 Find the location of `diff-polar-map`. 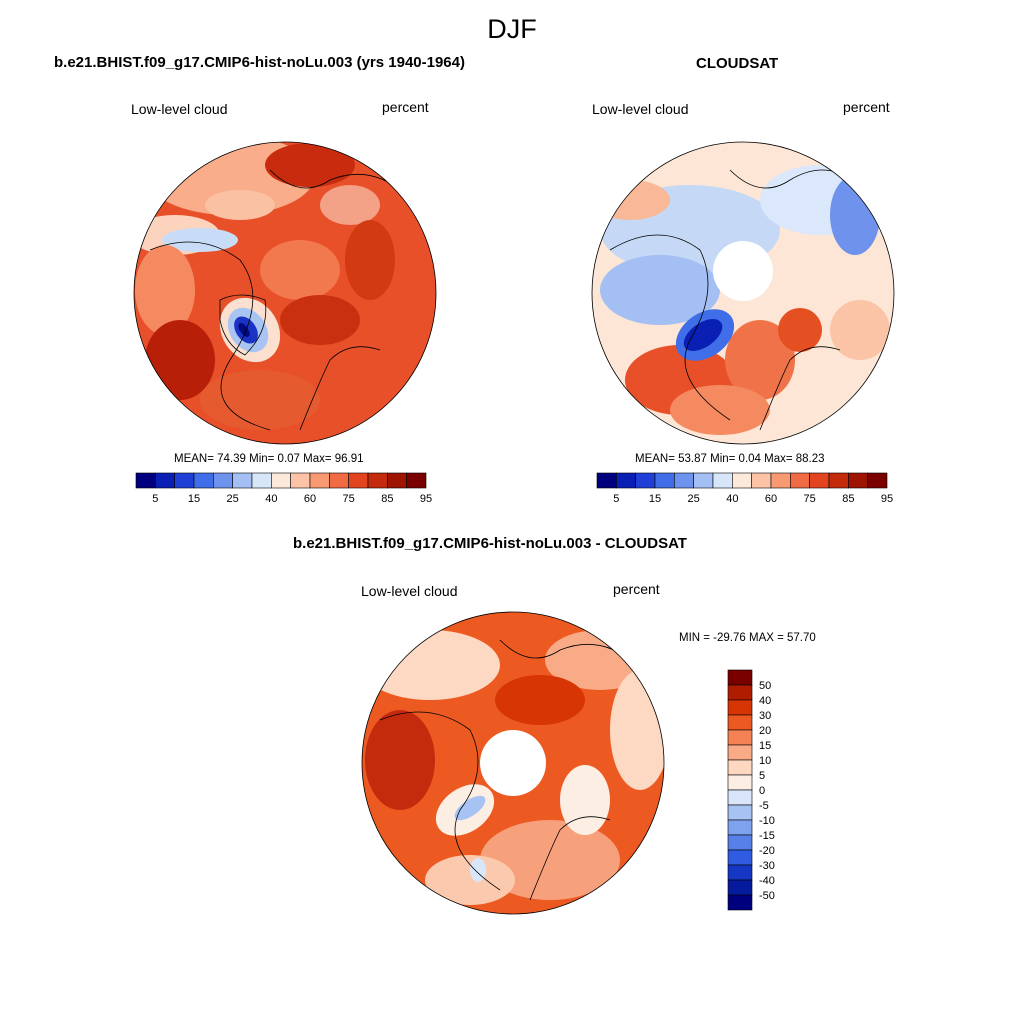

diff-polar-map is located at coordinates (513, 763).